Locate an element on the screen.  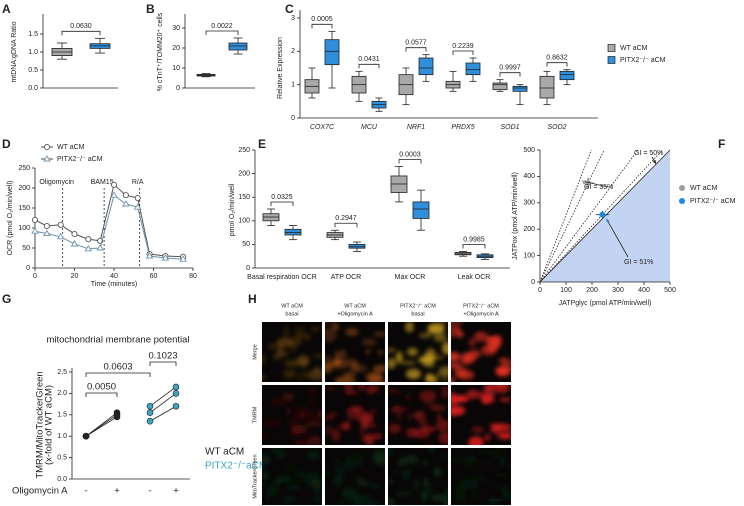
annotation: GI = 35% is located at coordinates (598, 187).